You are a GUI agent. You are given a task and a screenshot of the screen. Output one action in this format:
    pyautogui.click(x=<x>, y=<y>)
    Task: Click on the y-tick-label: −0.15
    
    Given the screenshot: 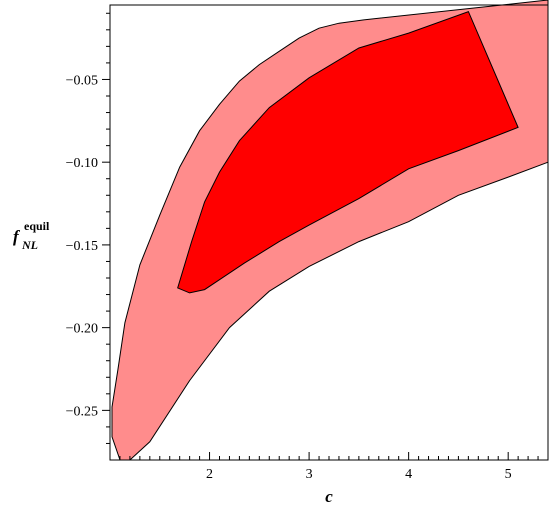 What is the action you would take?
    pyautogui.click(x=82, y=246)
    